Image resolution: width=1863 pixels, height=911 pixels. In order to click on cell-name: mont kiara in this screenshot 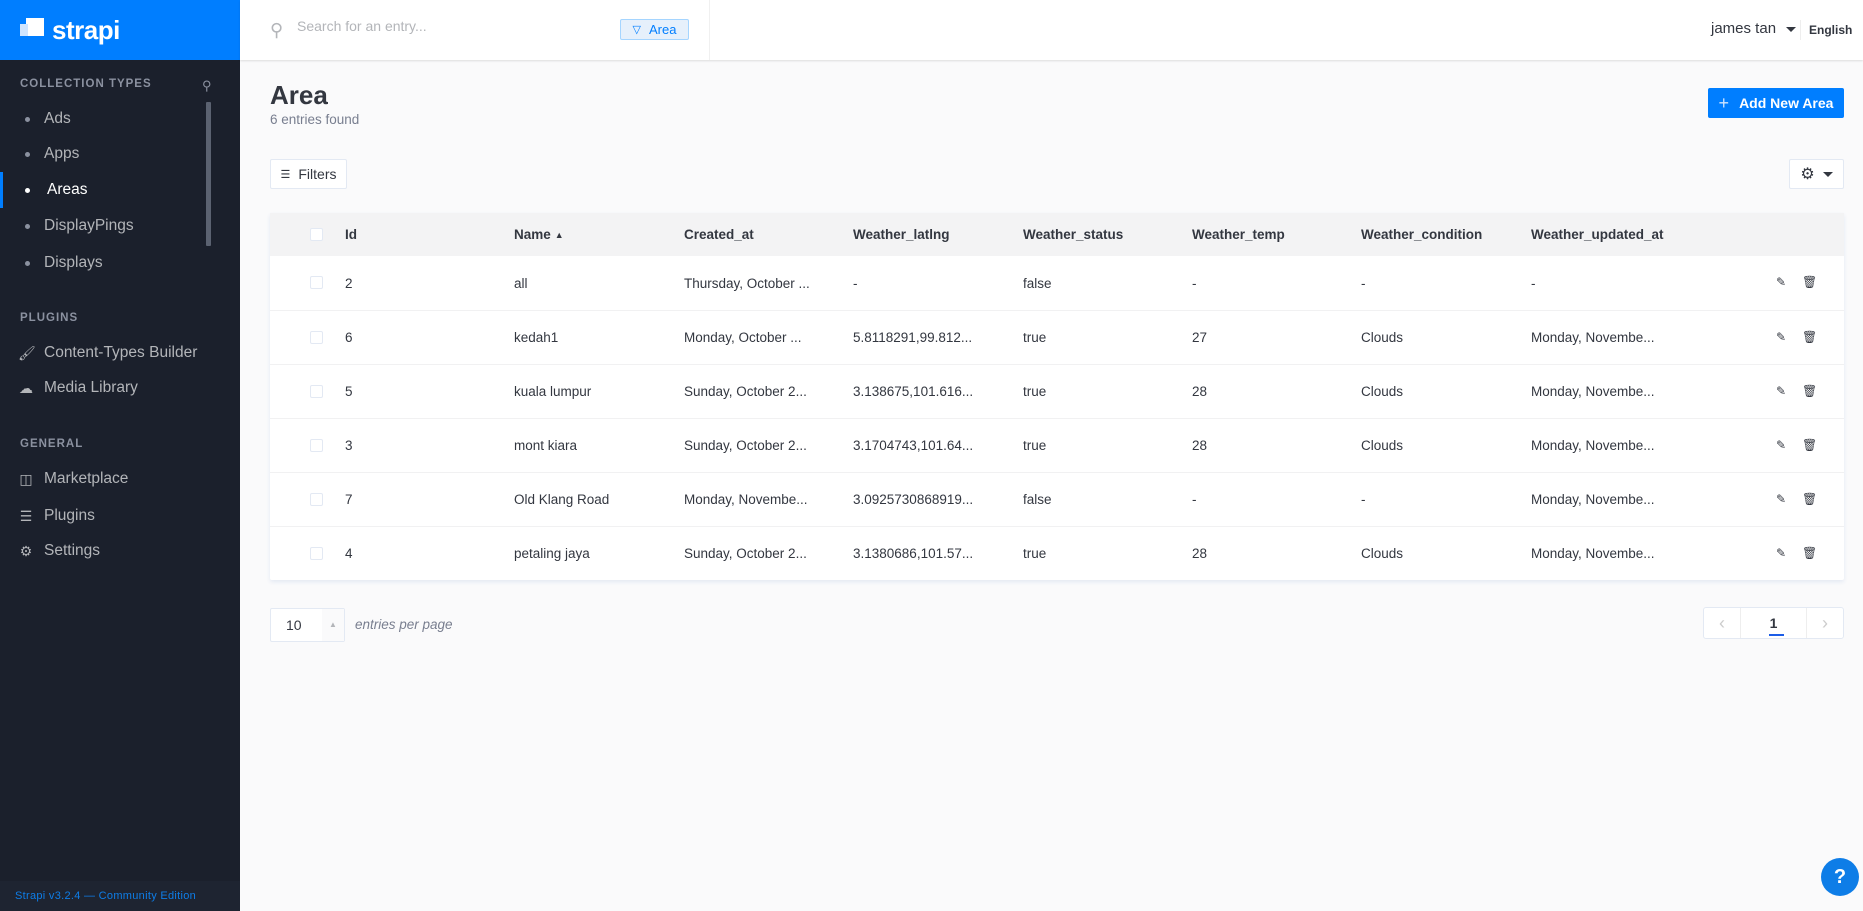, I will do `click(546, 445)`.